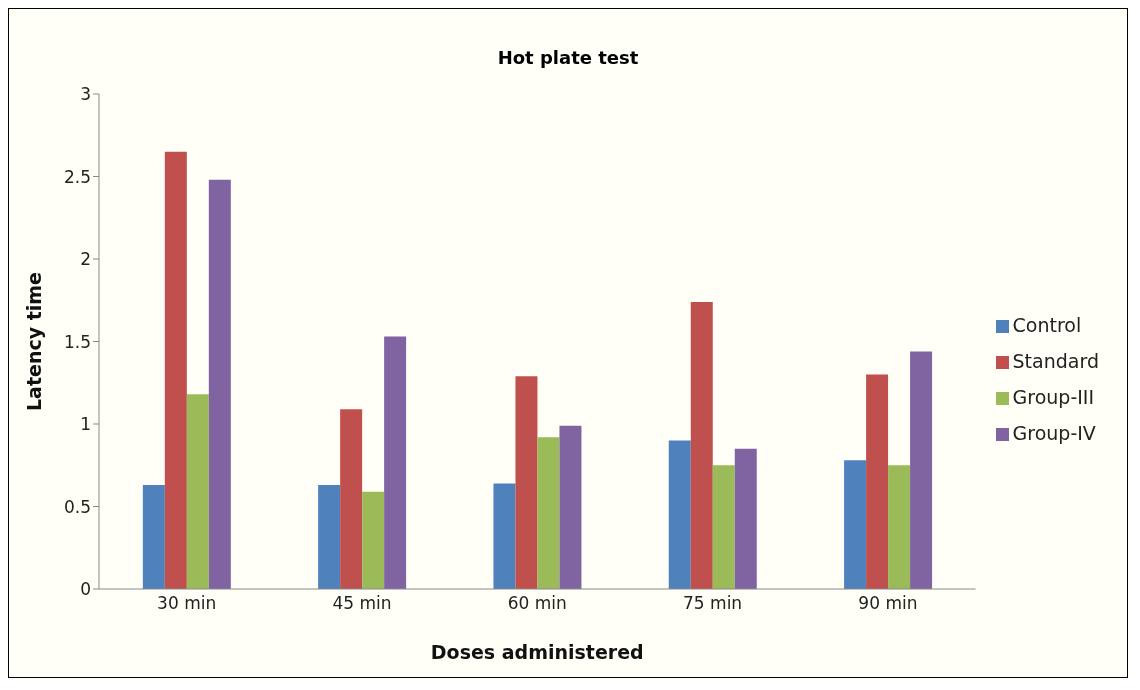  What do you see at coordinates (187, 603) in the screenshot?
I see `x-tick-label: 30 min` at bounding box center [187, 603].